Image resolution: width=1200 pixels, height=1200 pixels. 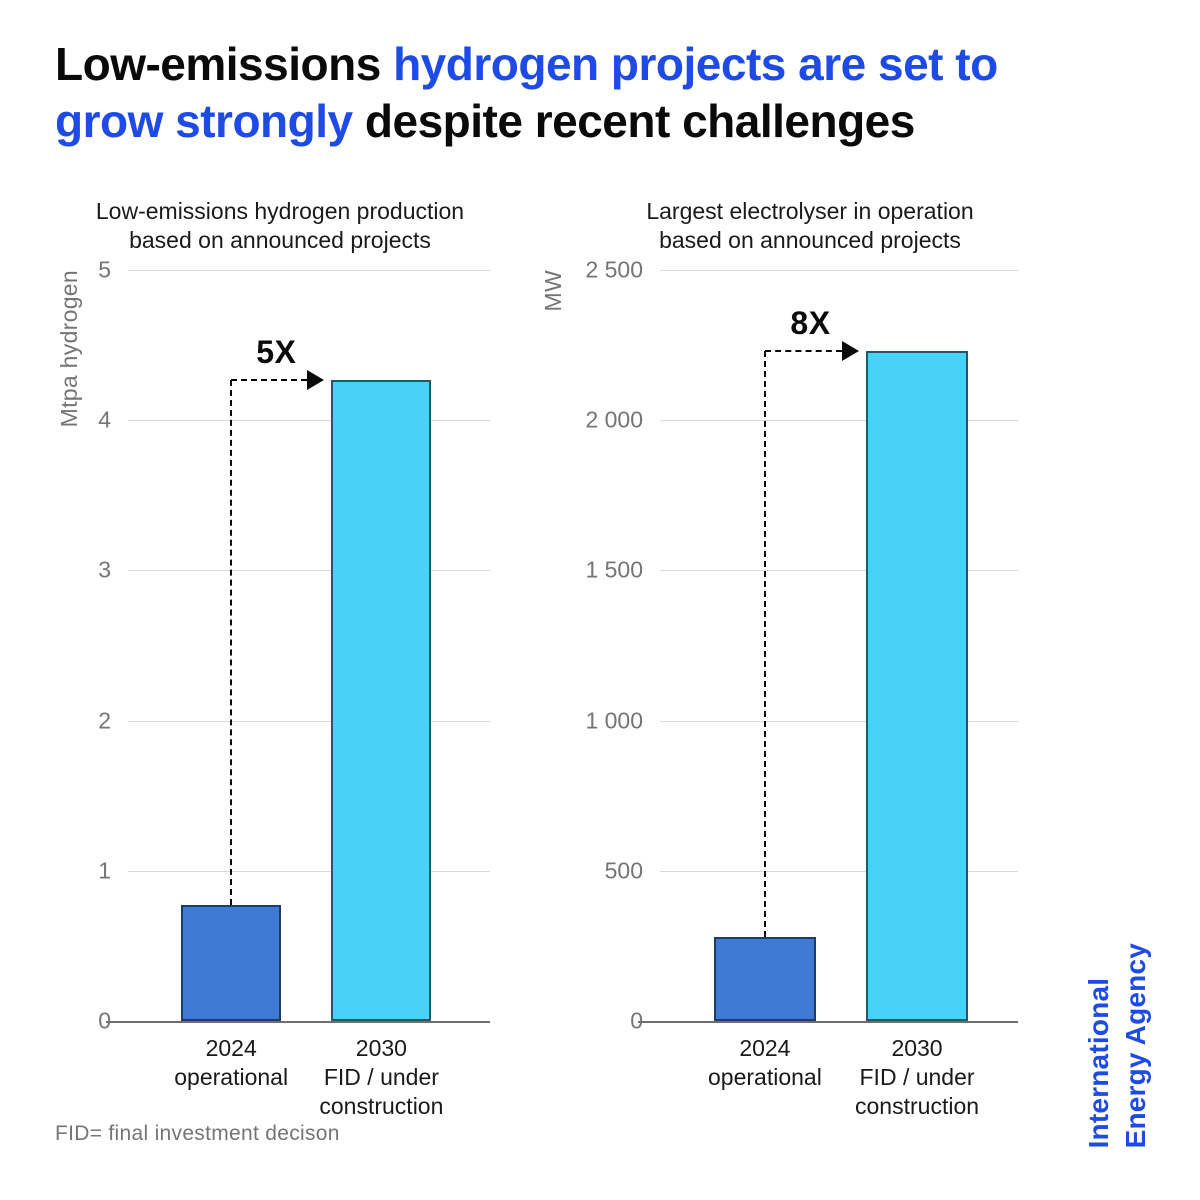 I want to click on y-axis-label: Mtpa hydrogen, so click(x=69, y=349).